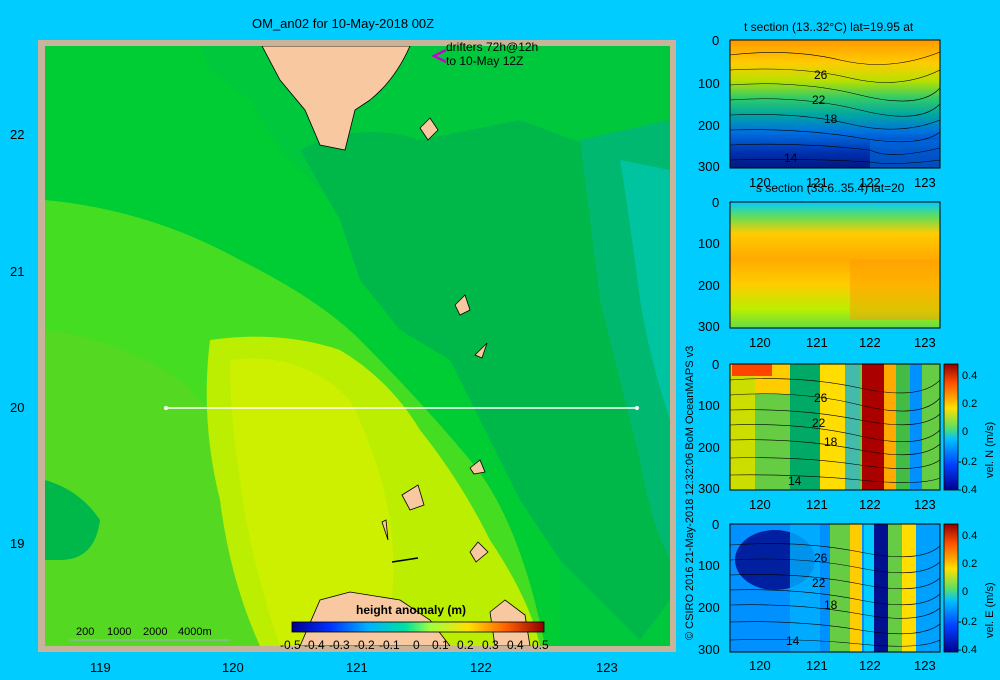 The height and width of the screenshot is (680, 1000). What do you see at coordinates (967, 622) in the screenshot?
I see `e-cb-m0.2: -0.2` at bounding box center [967, 622].